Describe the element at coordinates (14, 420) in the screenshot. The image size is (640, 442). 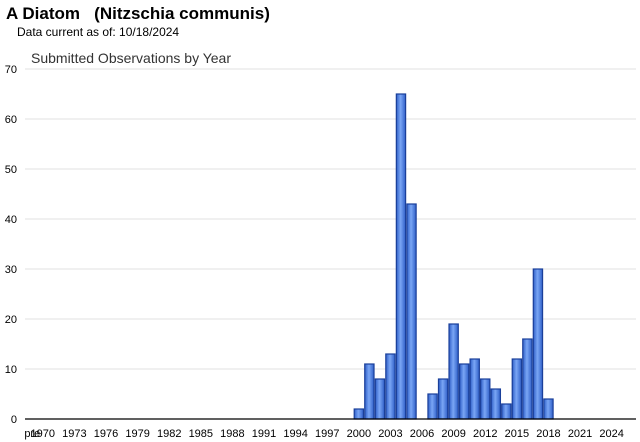
I see `y-tick-label: 0` at that location.